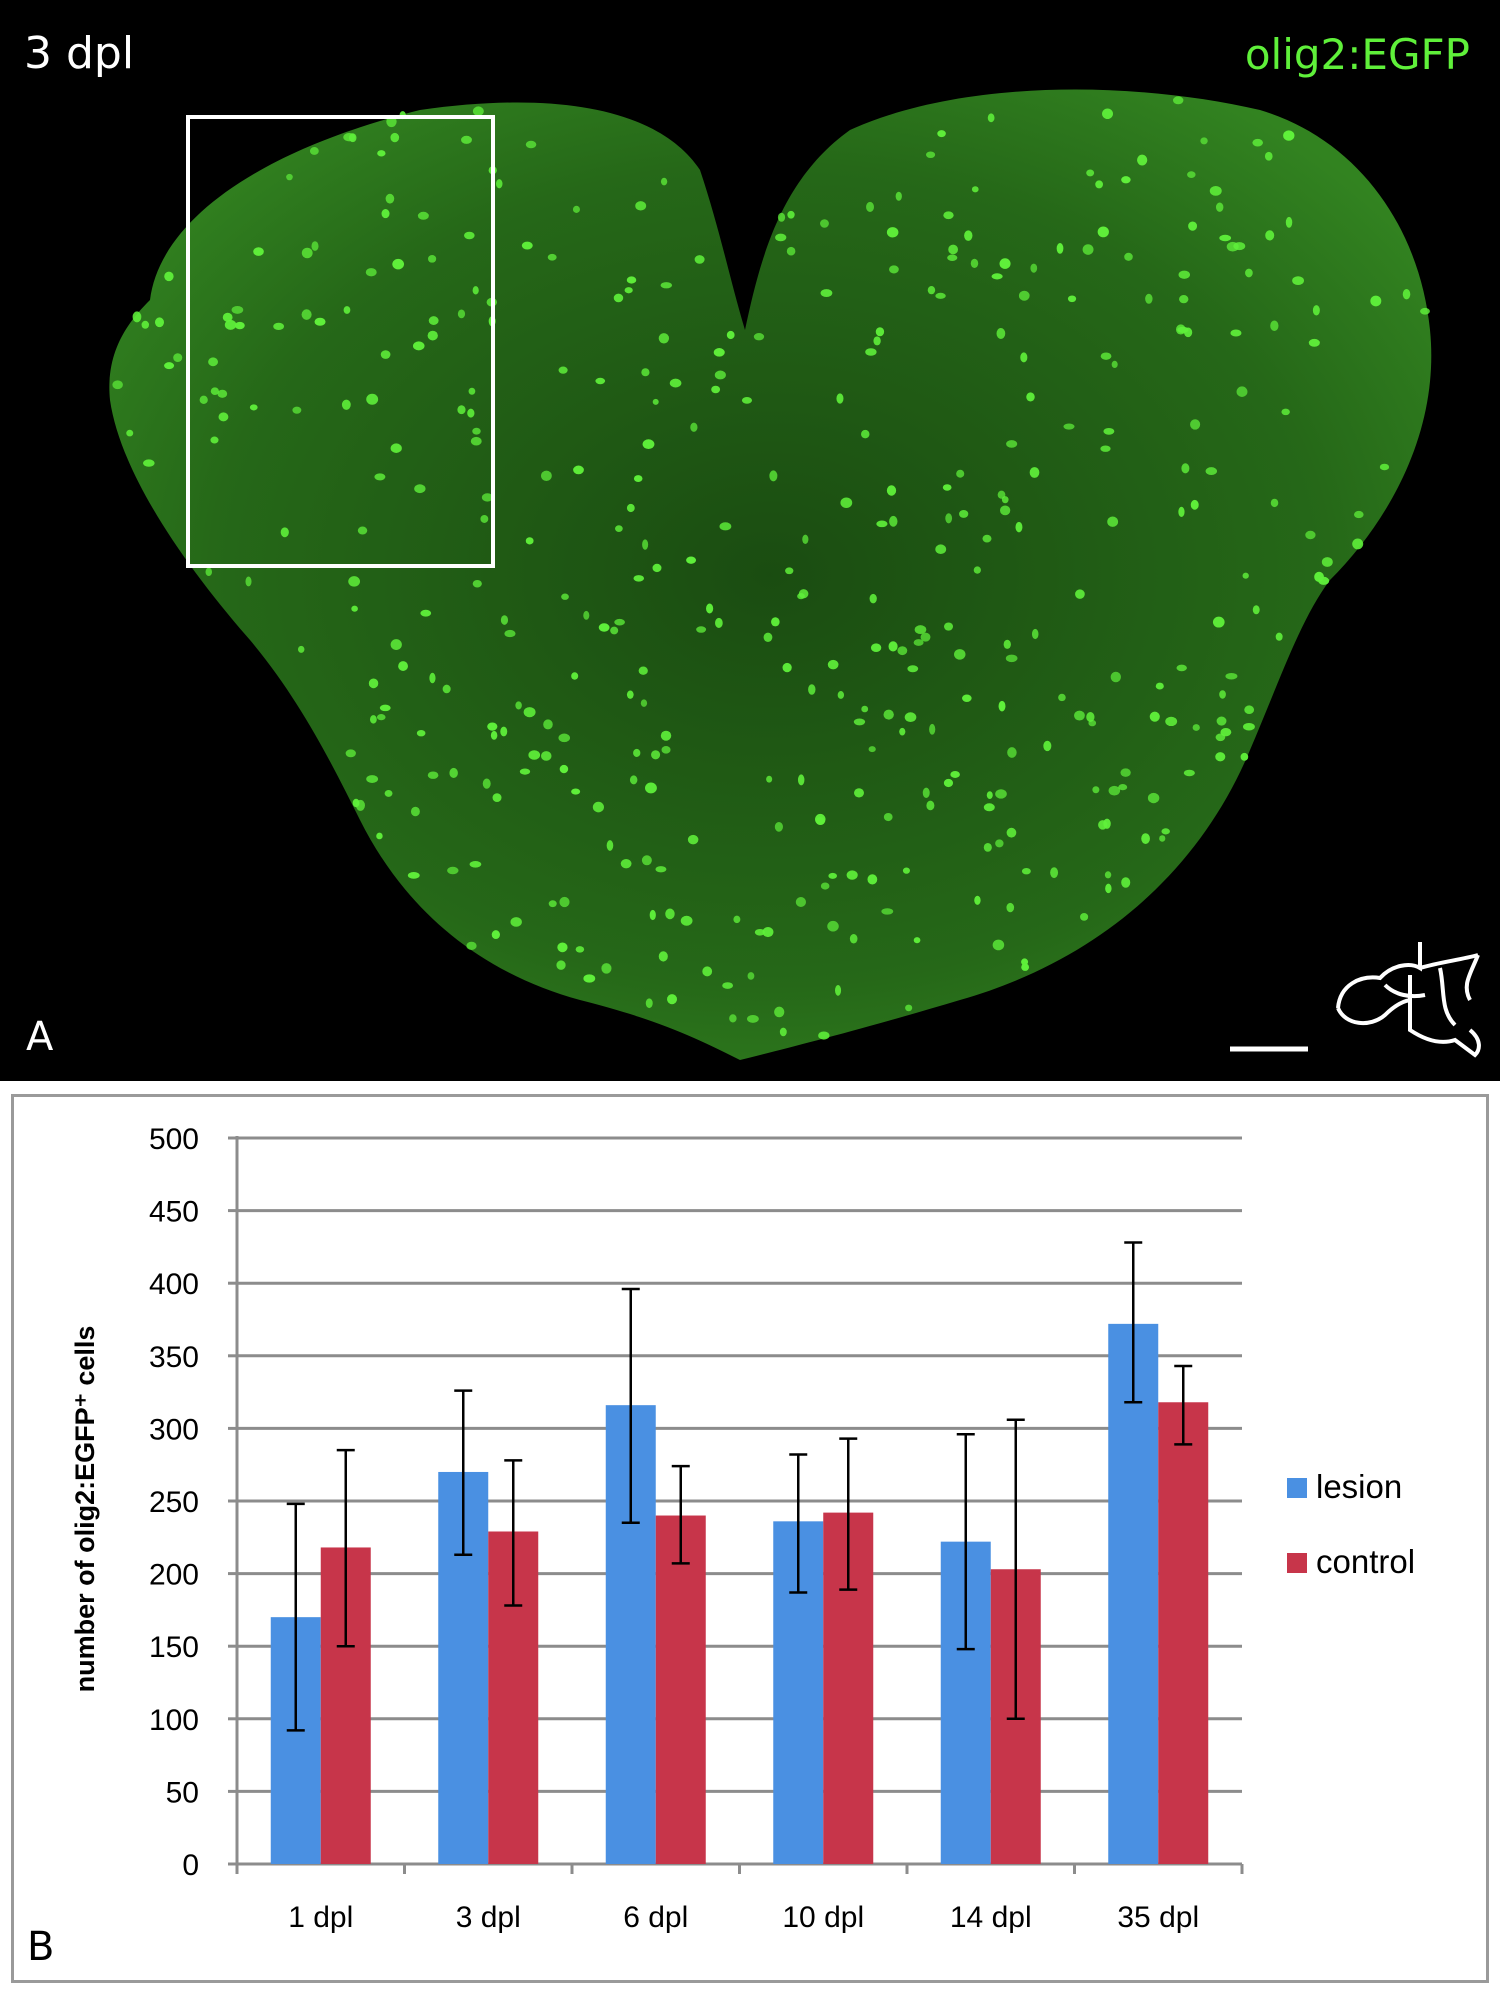 The width and height of the screenshot is (1500, 1994). I want to click on x-tick-label: 10 dpl, so click(823, 1917).